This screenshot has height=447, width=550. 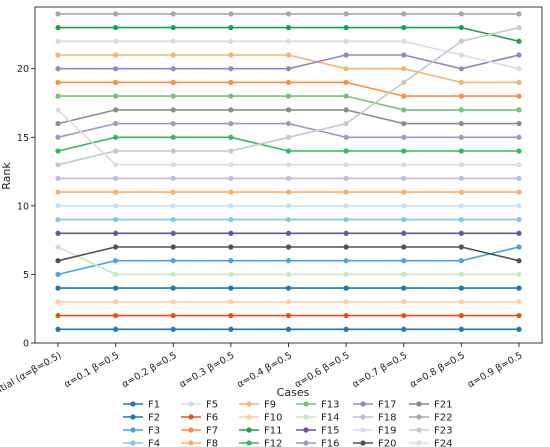 What do you see at coordinates (288, 130) in the screenshot?
I see `series-f16` at bounding box center [288, 130].